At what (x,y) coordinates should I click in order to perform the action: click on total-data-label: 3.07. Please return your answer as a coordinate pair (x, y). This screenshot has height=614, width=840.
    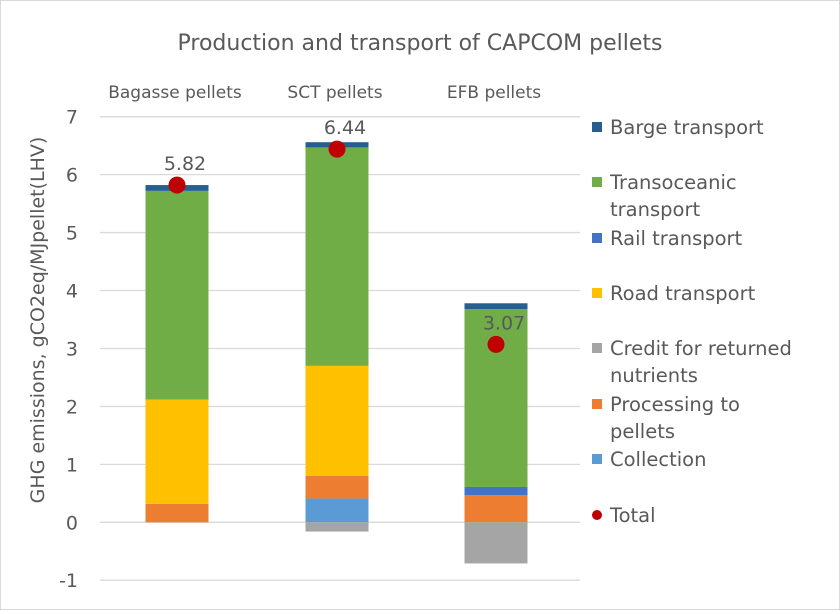
    Looking at the image, I should click on (504, 323).